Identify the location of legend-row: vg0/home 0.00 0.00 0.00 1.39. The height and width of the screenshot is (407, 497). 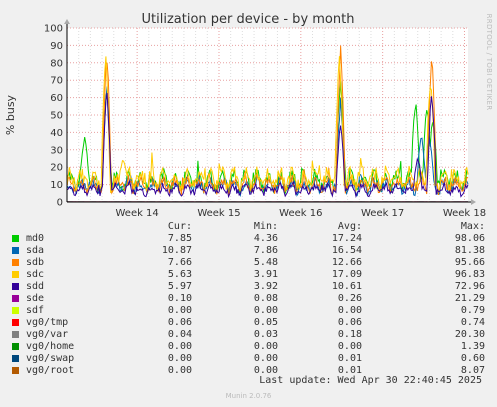
(252, 347).